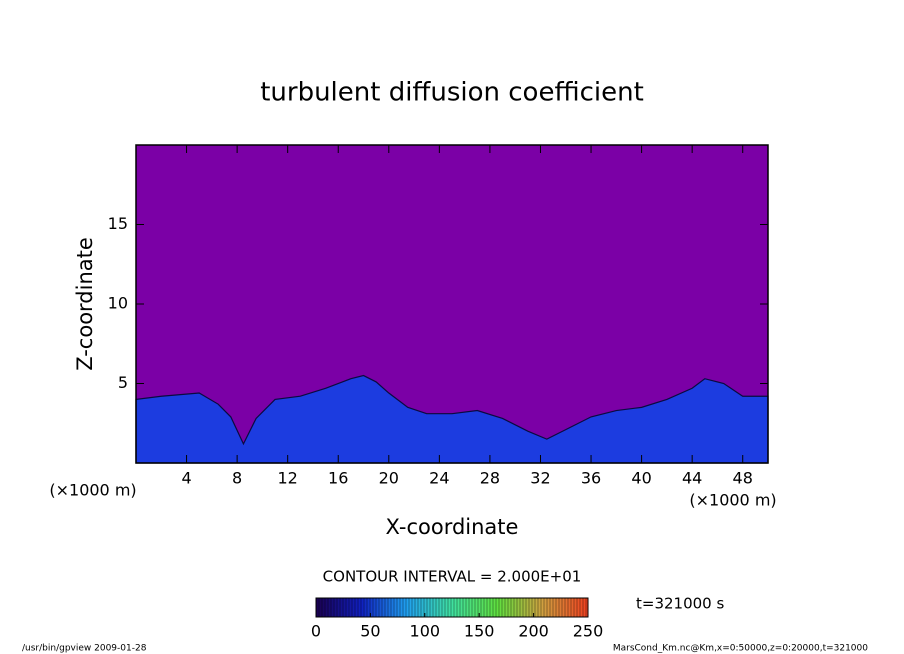 The height and width of the screenshot is (654, 904). Describe the element at coordinates (439, 478) in the screenshot. I see `x-tick-label: 24` at that location.